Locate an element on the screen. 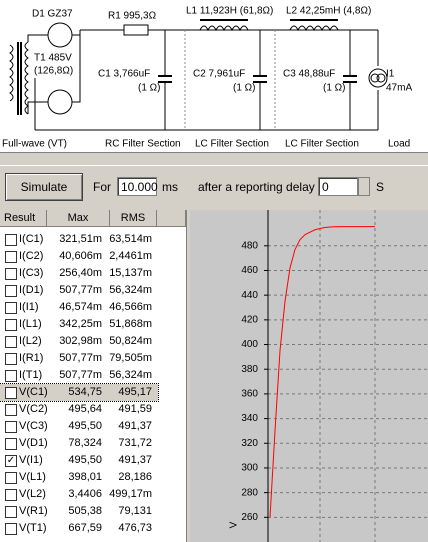  result-name: I(C2) is located at coordinates (31, 256).